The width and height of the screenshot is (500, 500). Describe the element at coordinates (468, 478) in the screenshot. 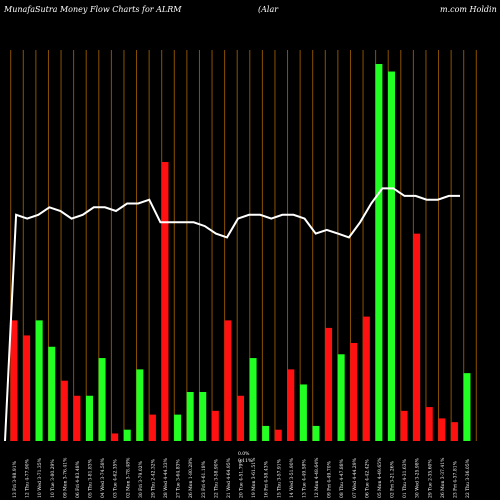

I see `x-tick-label: 22 Thu 3-36.05%` at that location.